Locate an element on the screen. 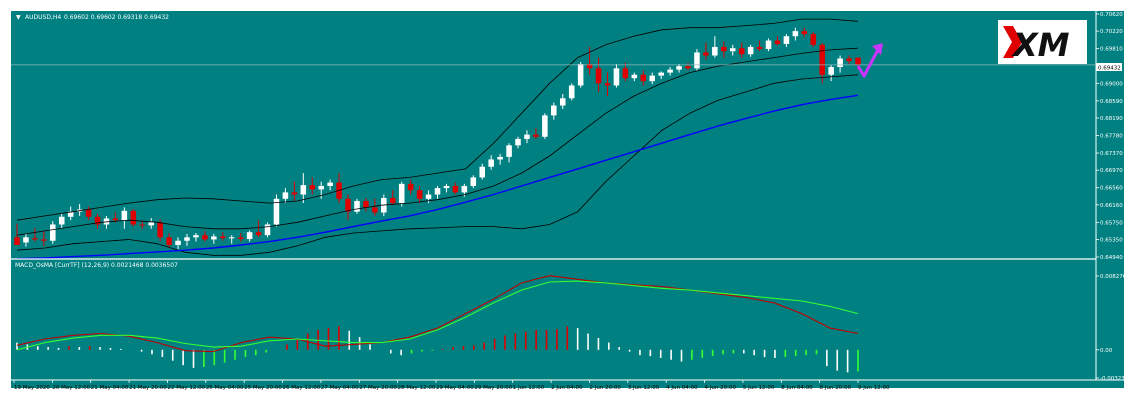 The height and width of the screenshot is (408, 1134). price-tick-label: 0.69810 is located at coordinates (1111, 50).